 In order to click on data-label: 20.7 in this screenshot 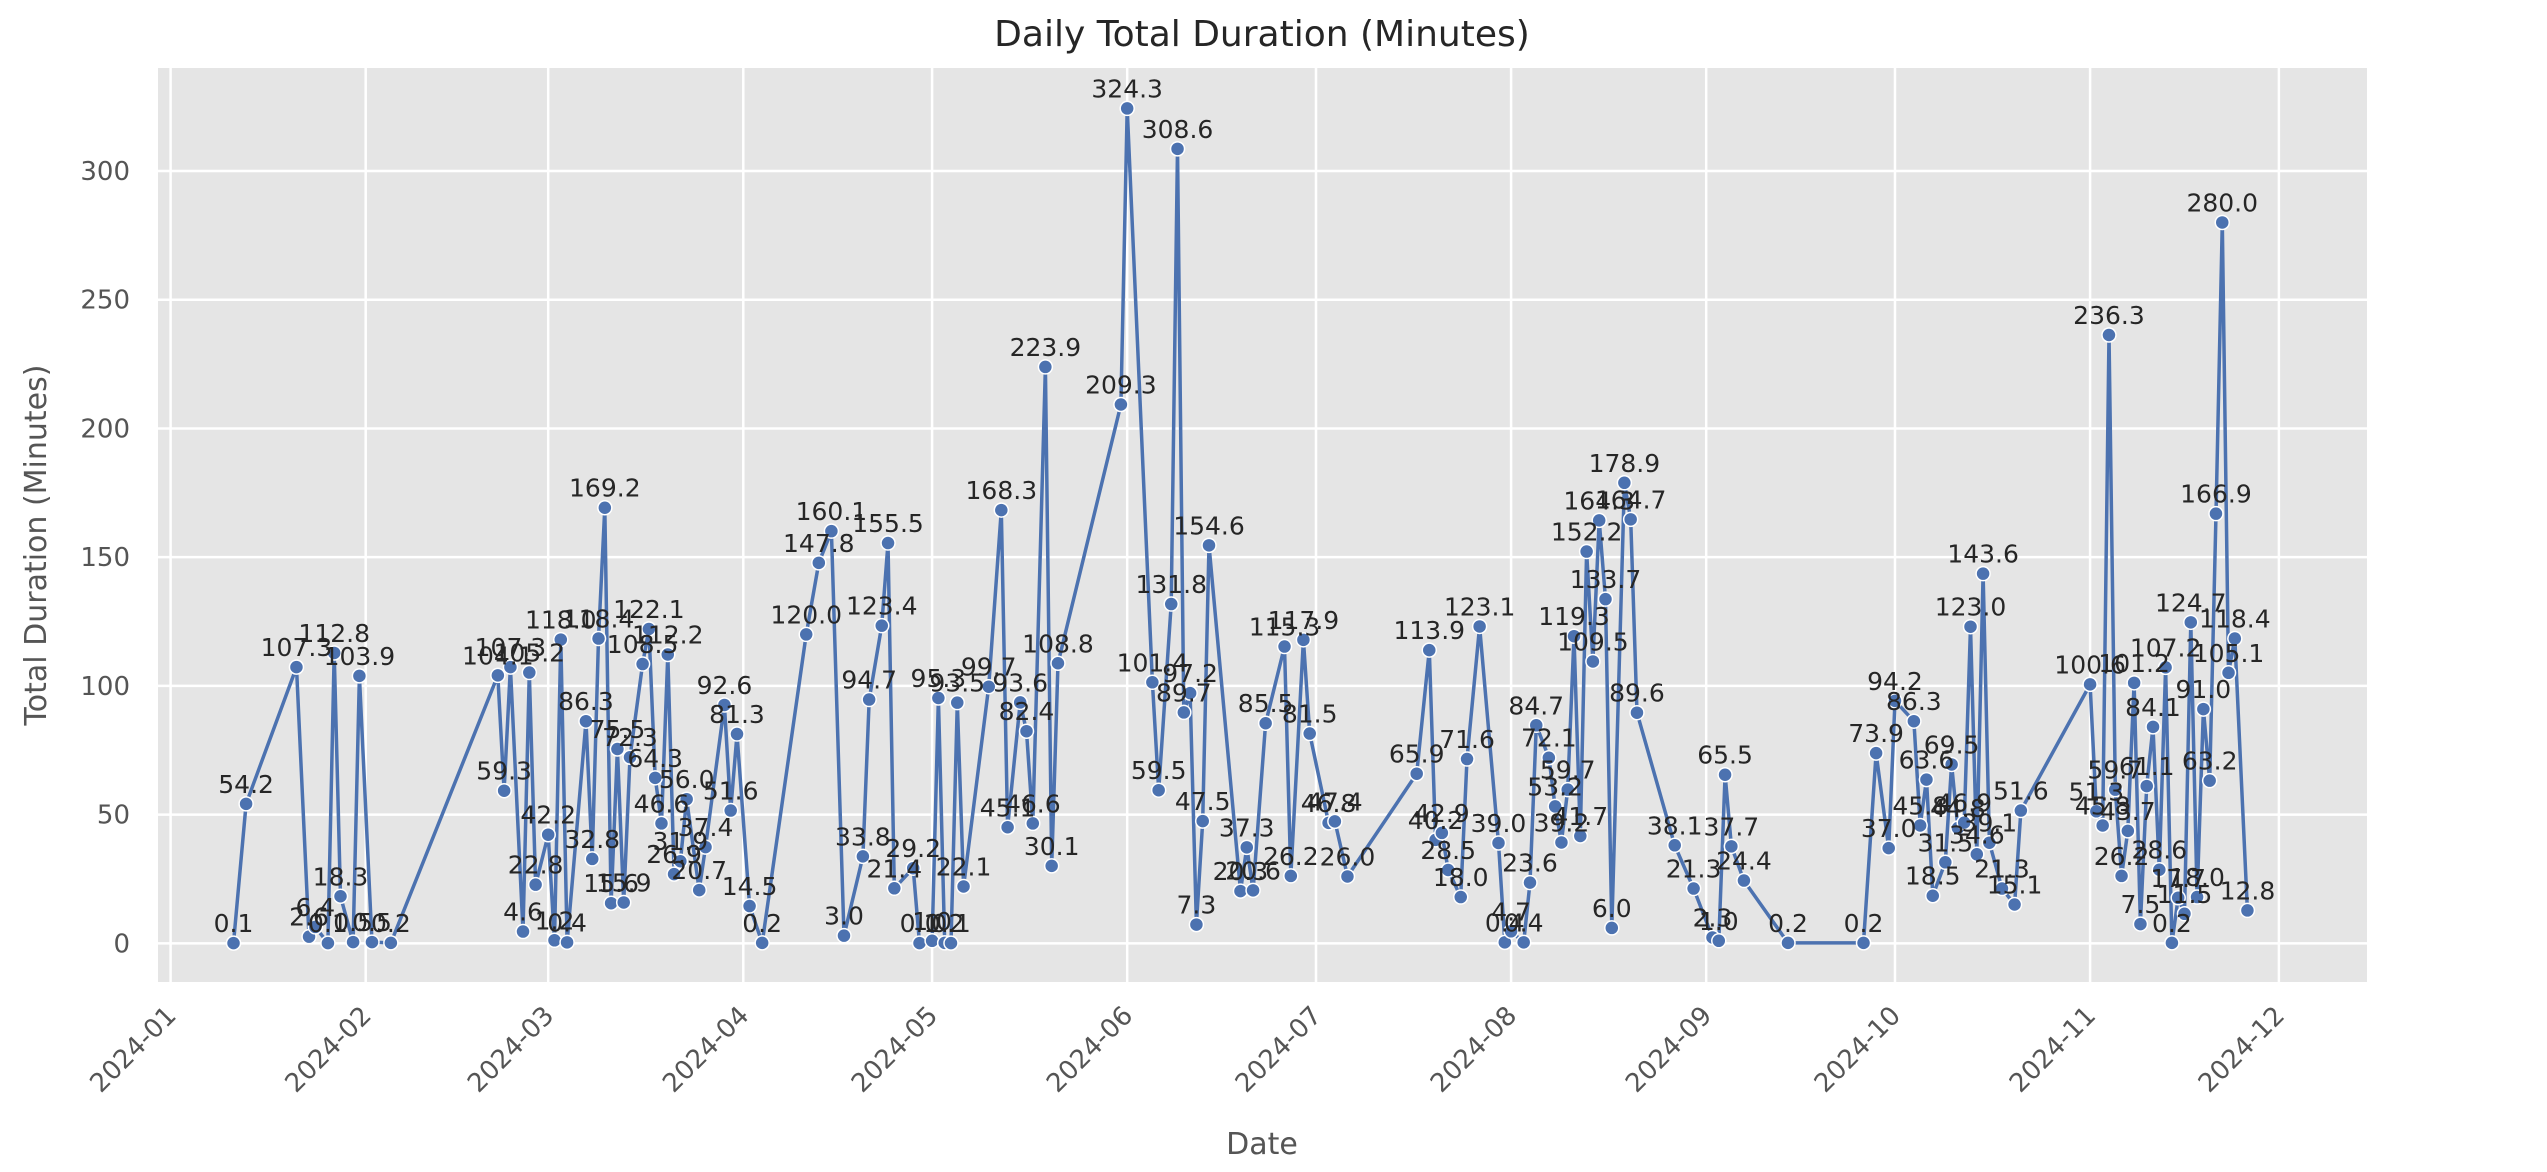, I will do `click(699, 870)`.